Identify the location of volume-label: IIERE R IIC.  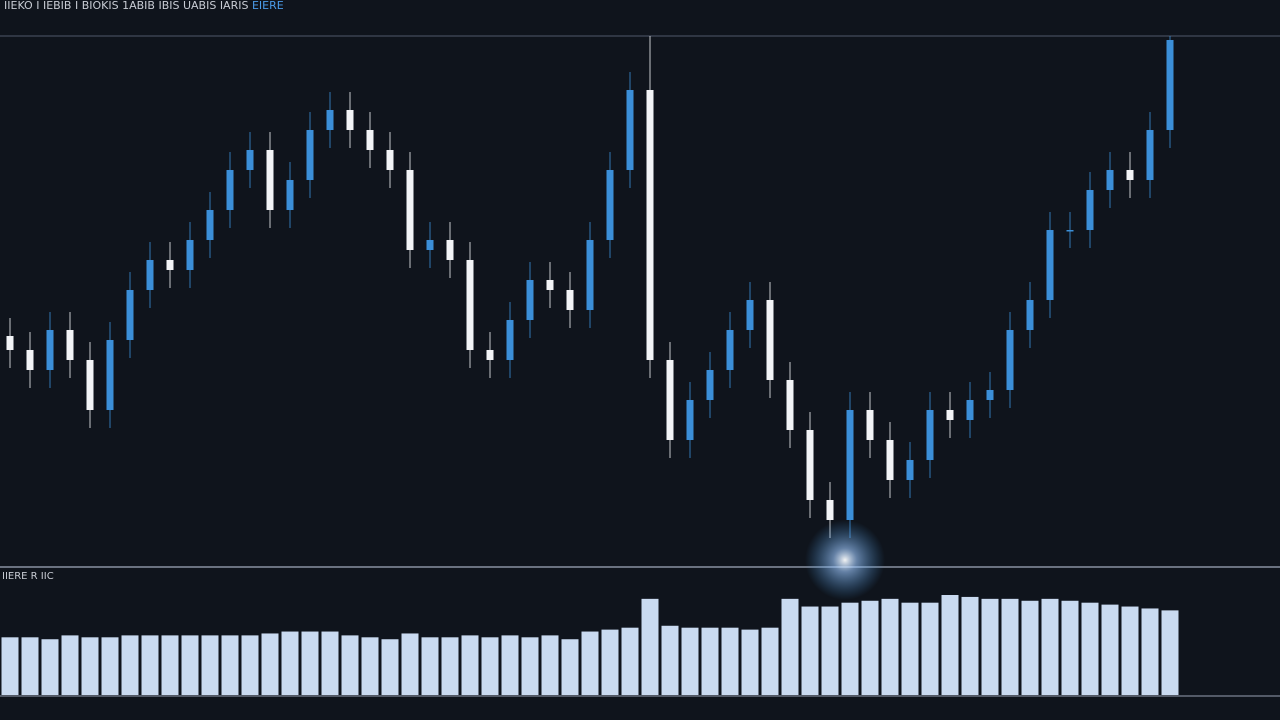
(28, 576).